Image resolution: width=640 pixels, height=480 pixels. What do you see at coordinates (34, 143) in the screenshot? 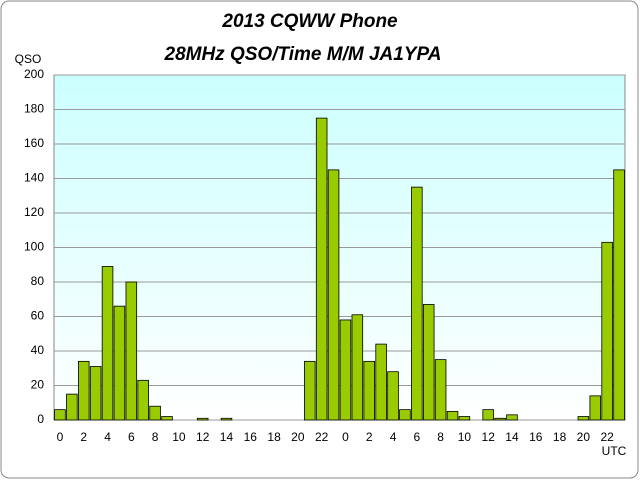
I see `y-tick-label: 160` at bounding box center [34, 143].